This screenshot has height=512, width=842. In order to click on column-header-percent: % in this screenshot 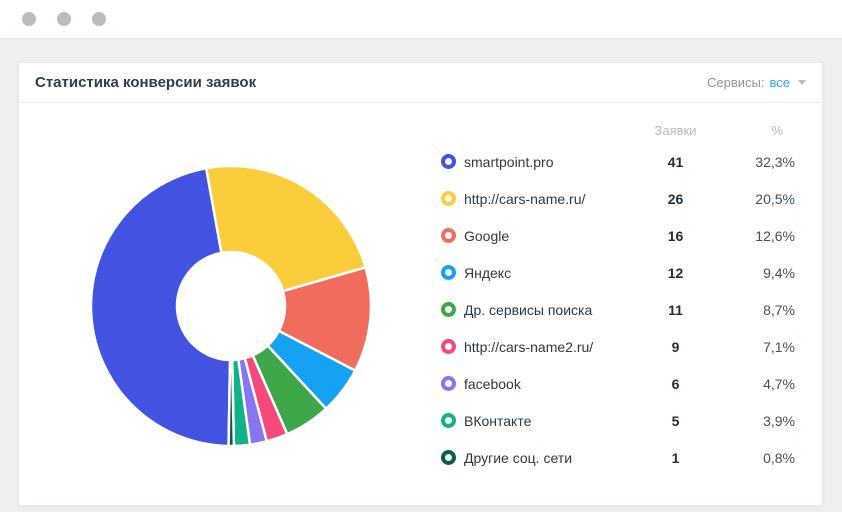, I will do `click(777, 130)`.